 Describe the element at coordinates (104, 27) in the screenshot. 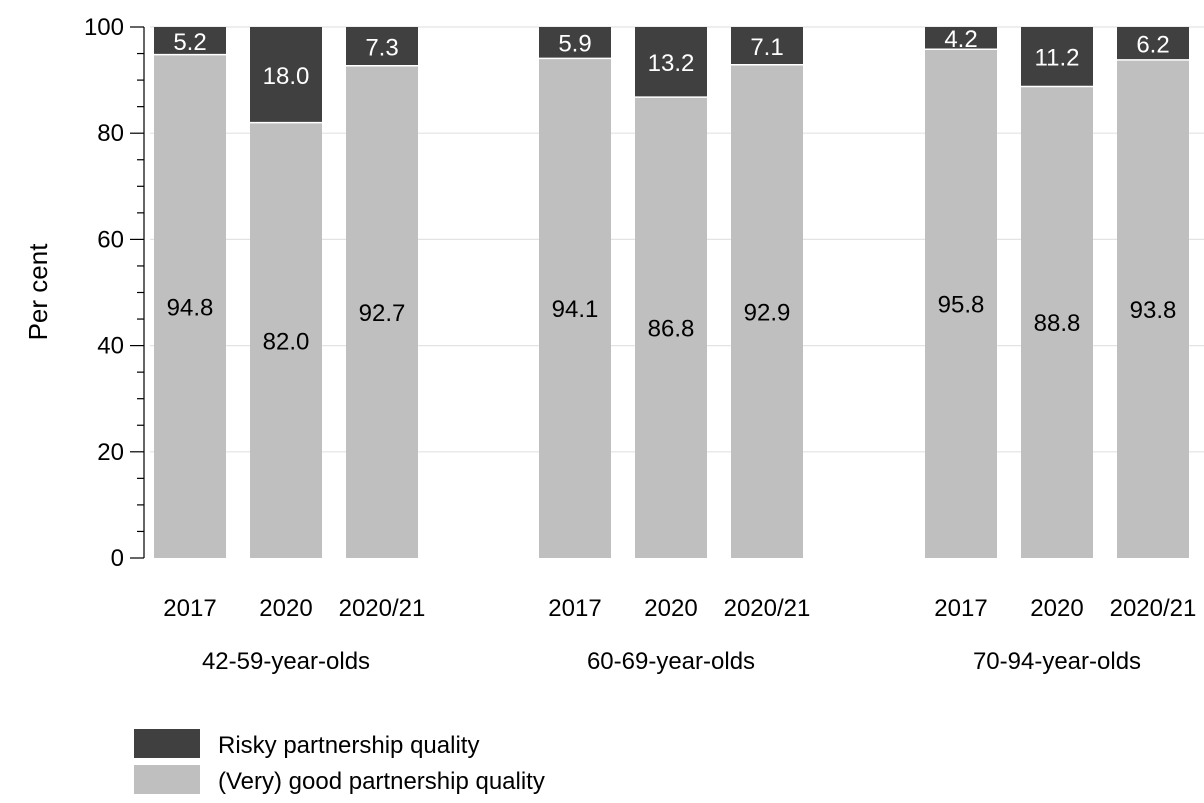

I see `y-tick-label-100: 100` at that location.